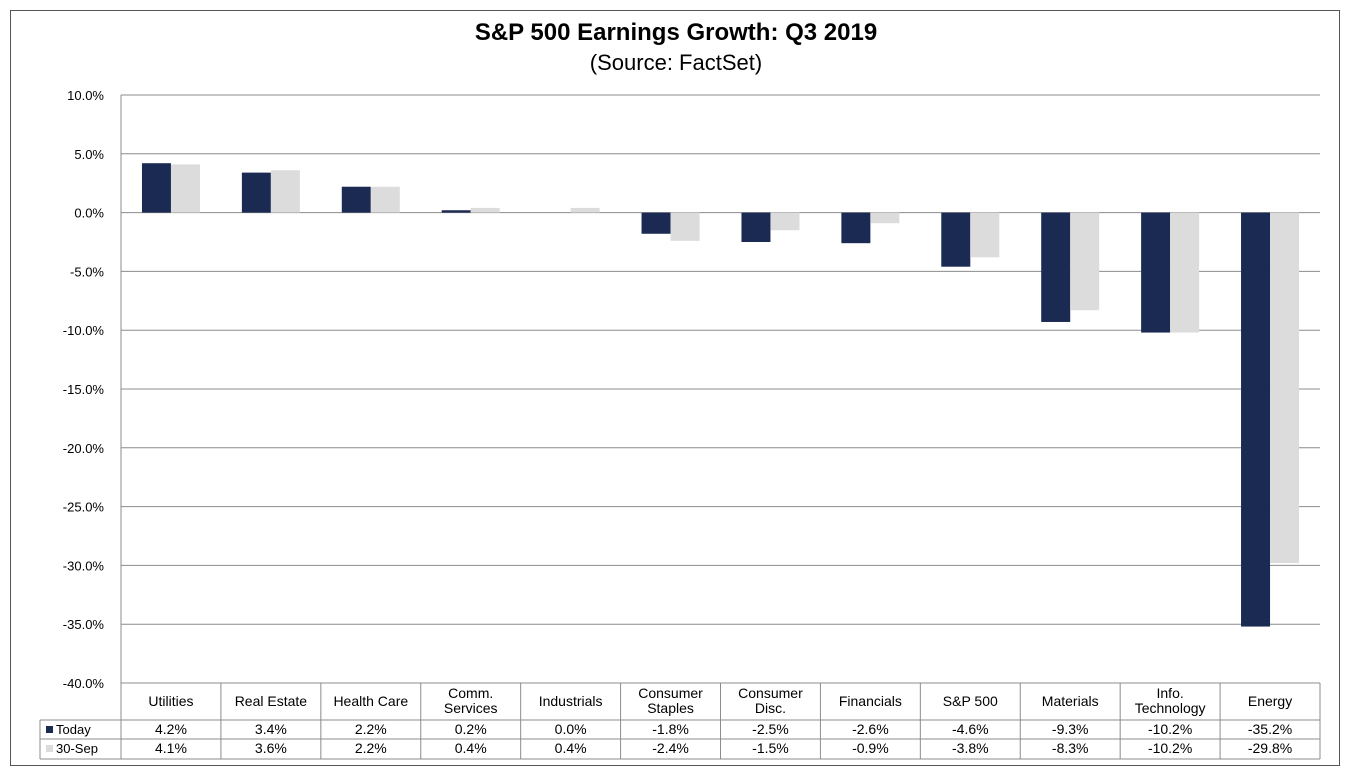 This screenshot has height=778, width=1352. I want to click on data-label: -8.3%, so click(1070, 748).